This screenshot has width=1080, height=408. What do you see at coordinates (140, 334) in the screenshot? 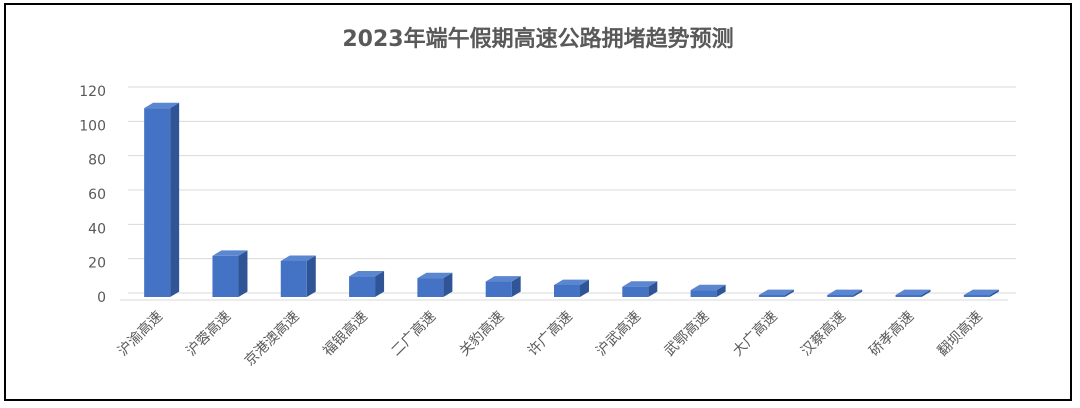
I see `x-category-label: 沪渝高速` at bounding box center [140, 334].